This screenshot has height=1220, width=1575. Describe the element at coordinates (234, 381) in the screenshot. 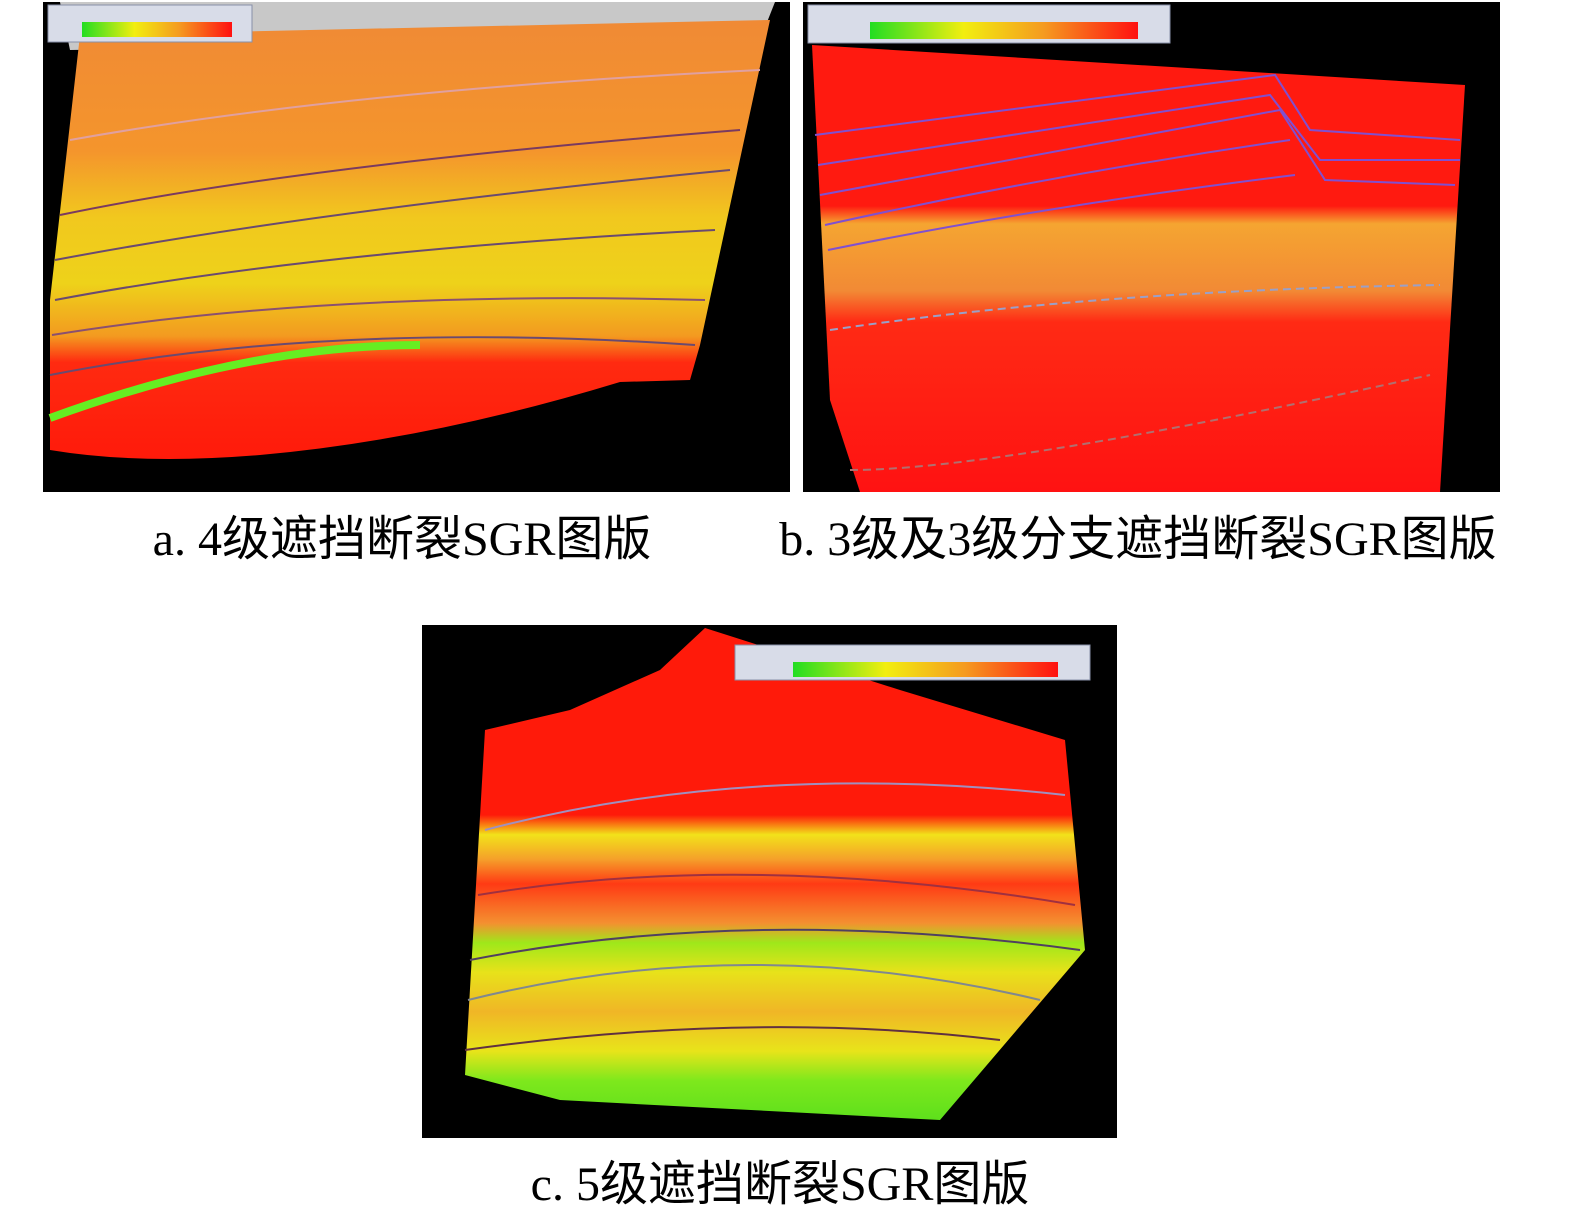

I see `green-band` at that location.